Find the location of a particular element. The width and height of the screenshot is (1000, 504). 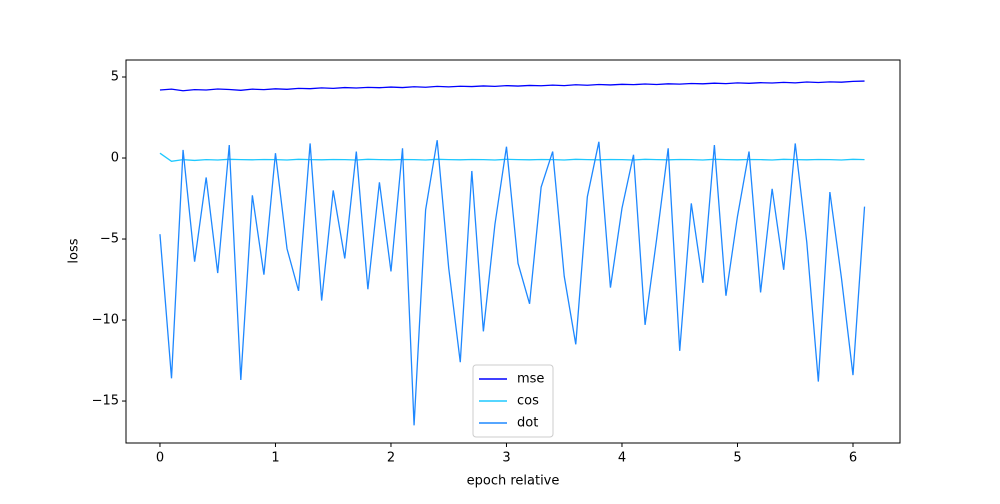

y-tick-label: 5 is located at coordinates (115, 77).